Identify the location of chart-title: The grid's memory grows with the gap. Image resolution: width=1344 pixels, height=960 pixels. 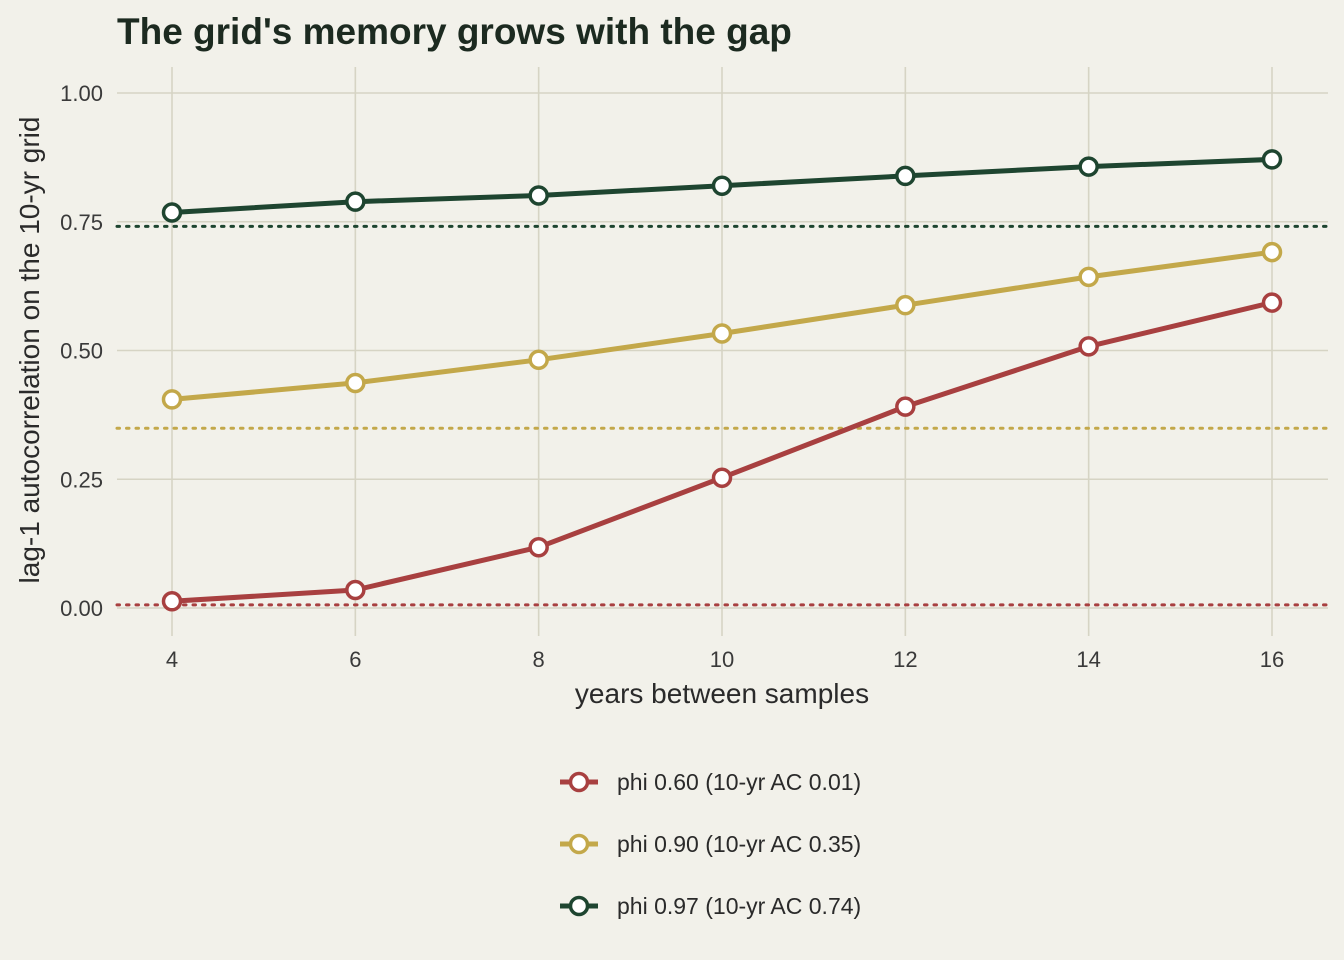
(454, 31).